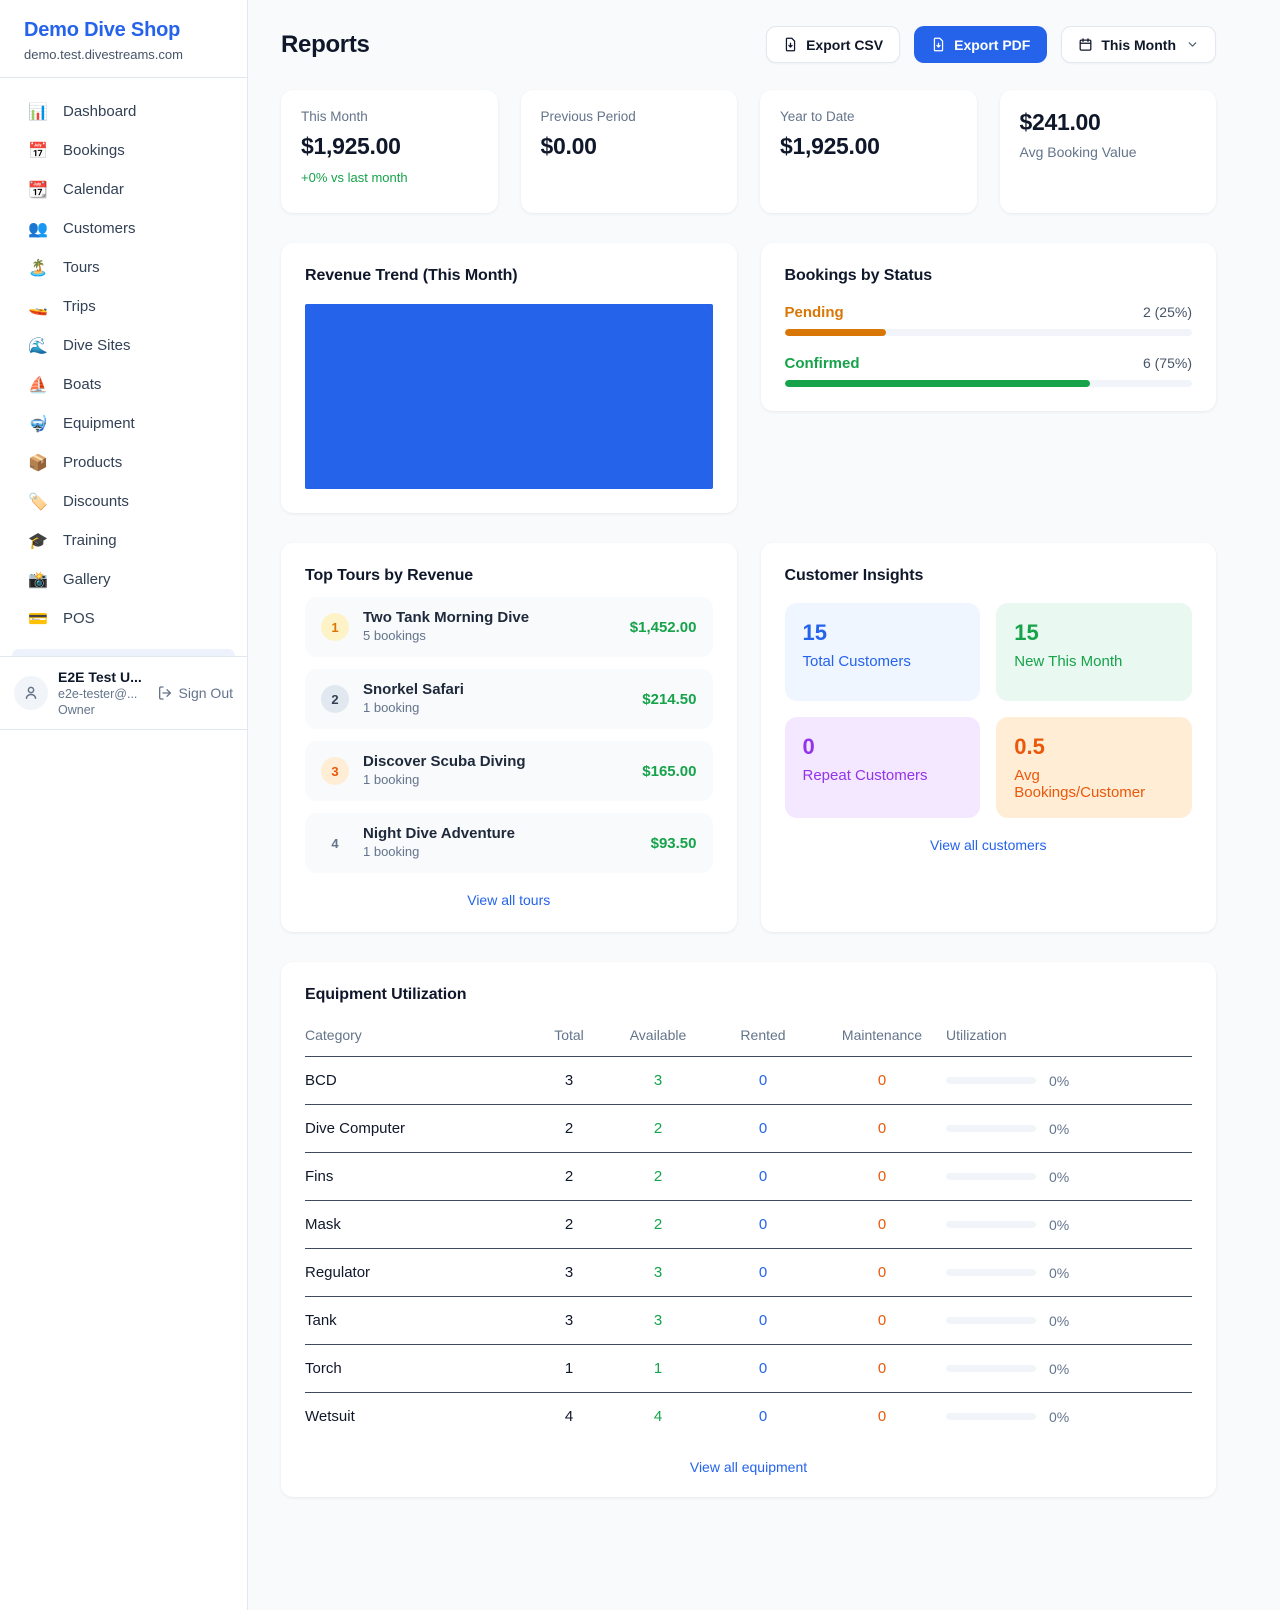 This screenshot has height=1610, width=1280. Describe the element at coordinates (123, 652) in the screenshot. I see `nav-active-item-partial` at that location.